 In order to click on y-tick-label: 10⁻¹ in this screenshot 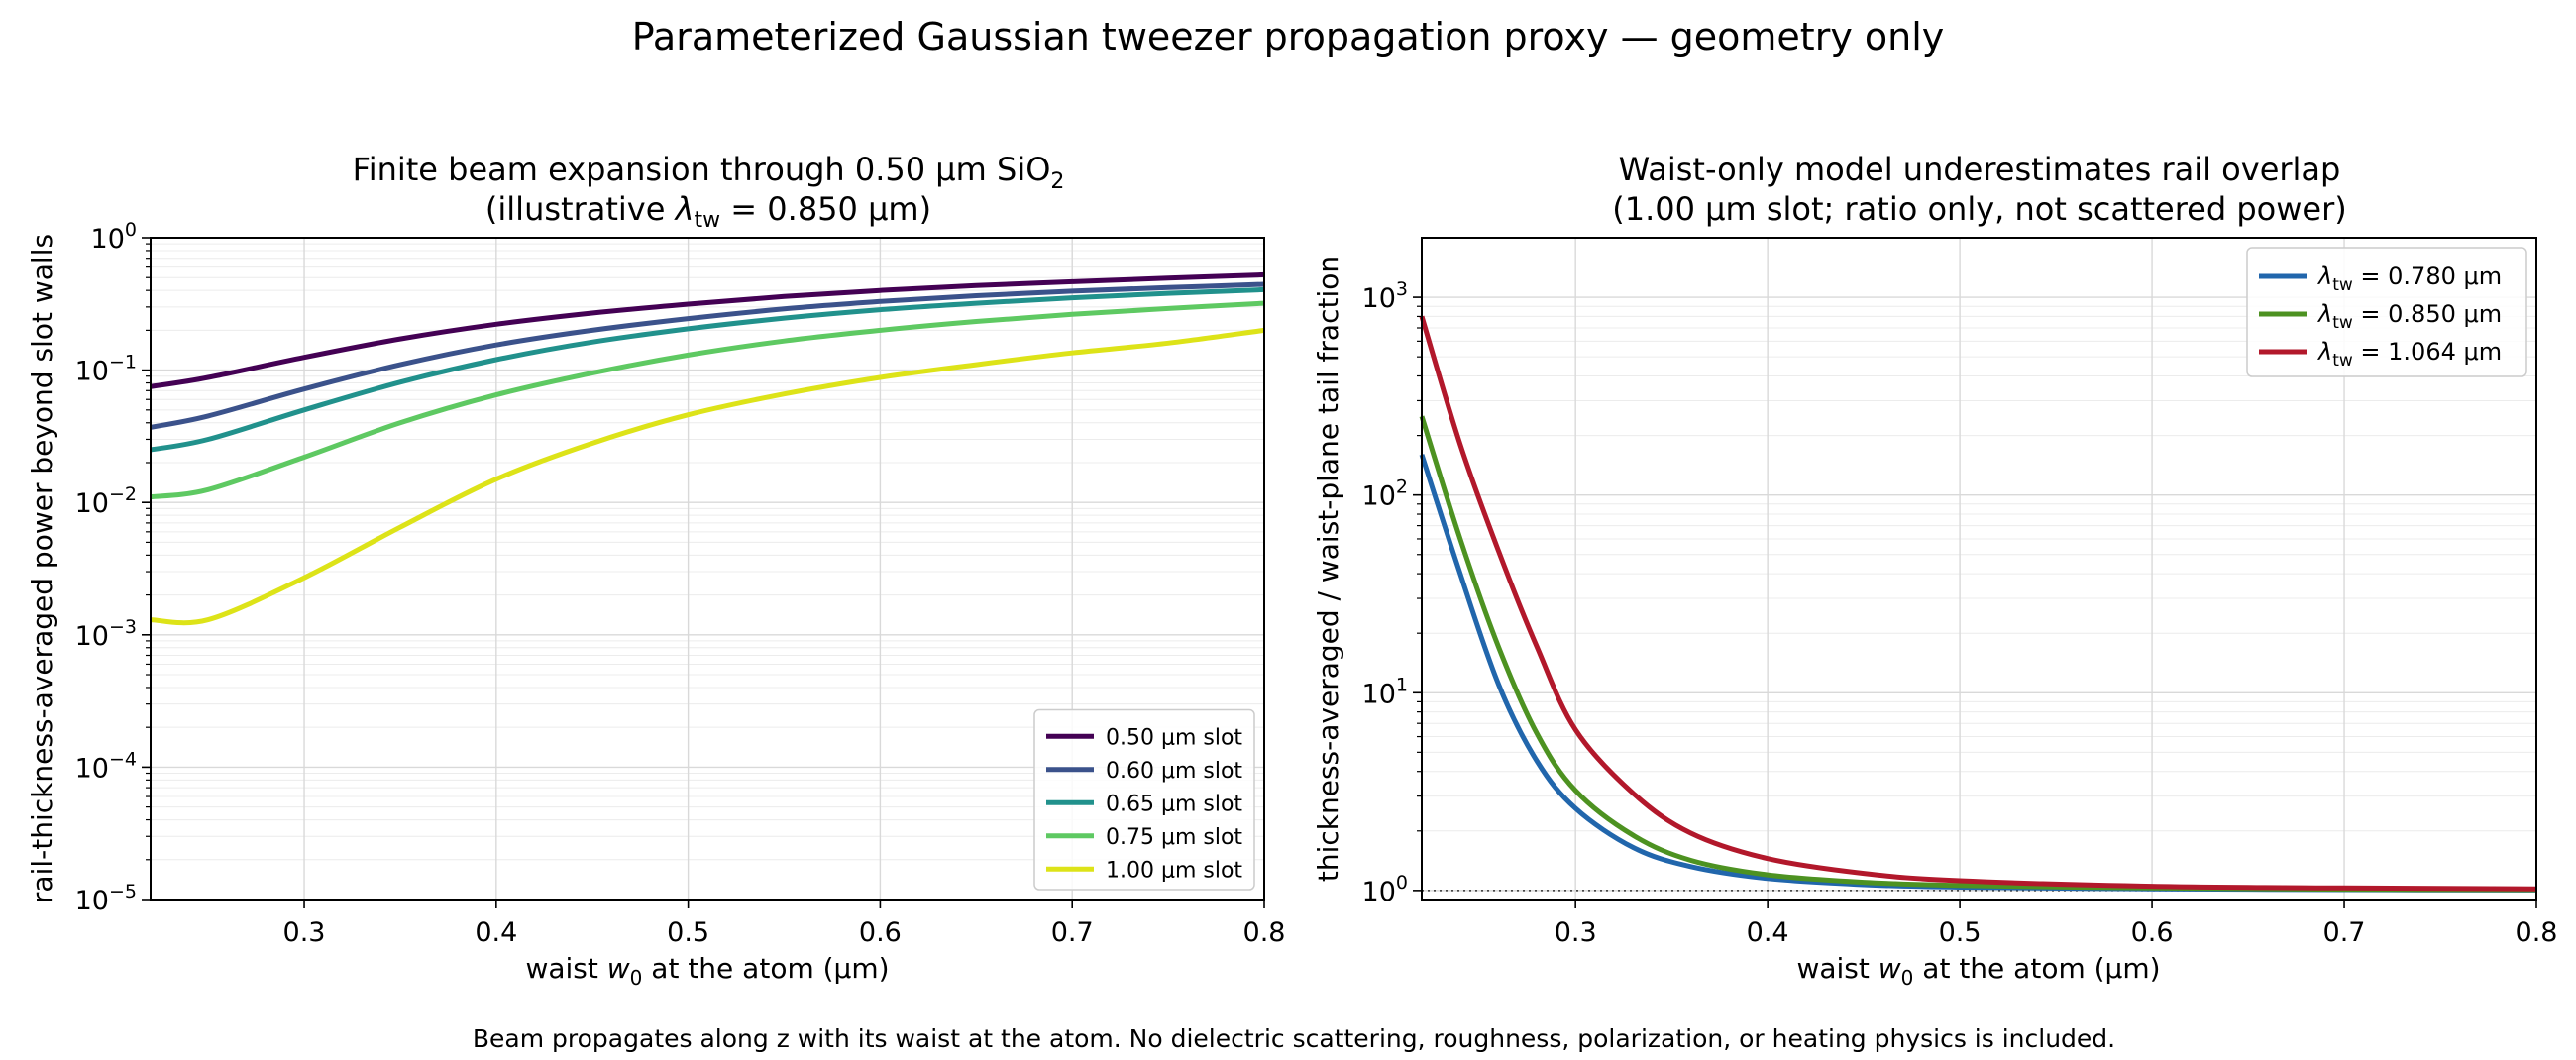, I will do `click(106, 369)`.